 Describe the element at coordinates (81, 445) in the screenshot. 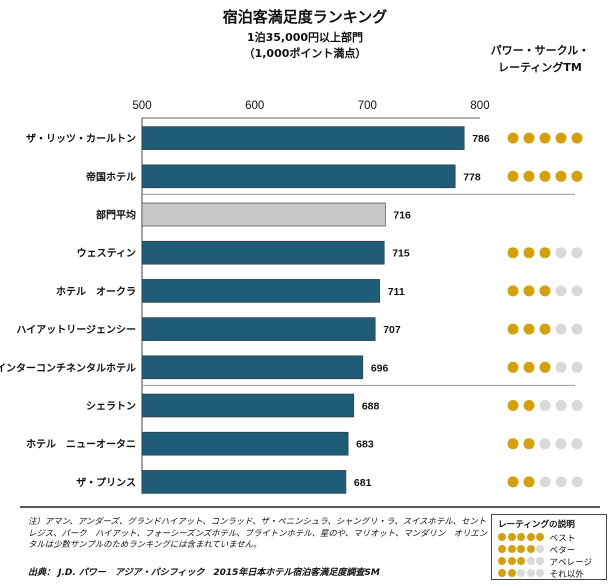

I see `category-label: ホテル ニューオータニ` at that location.